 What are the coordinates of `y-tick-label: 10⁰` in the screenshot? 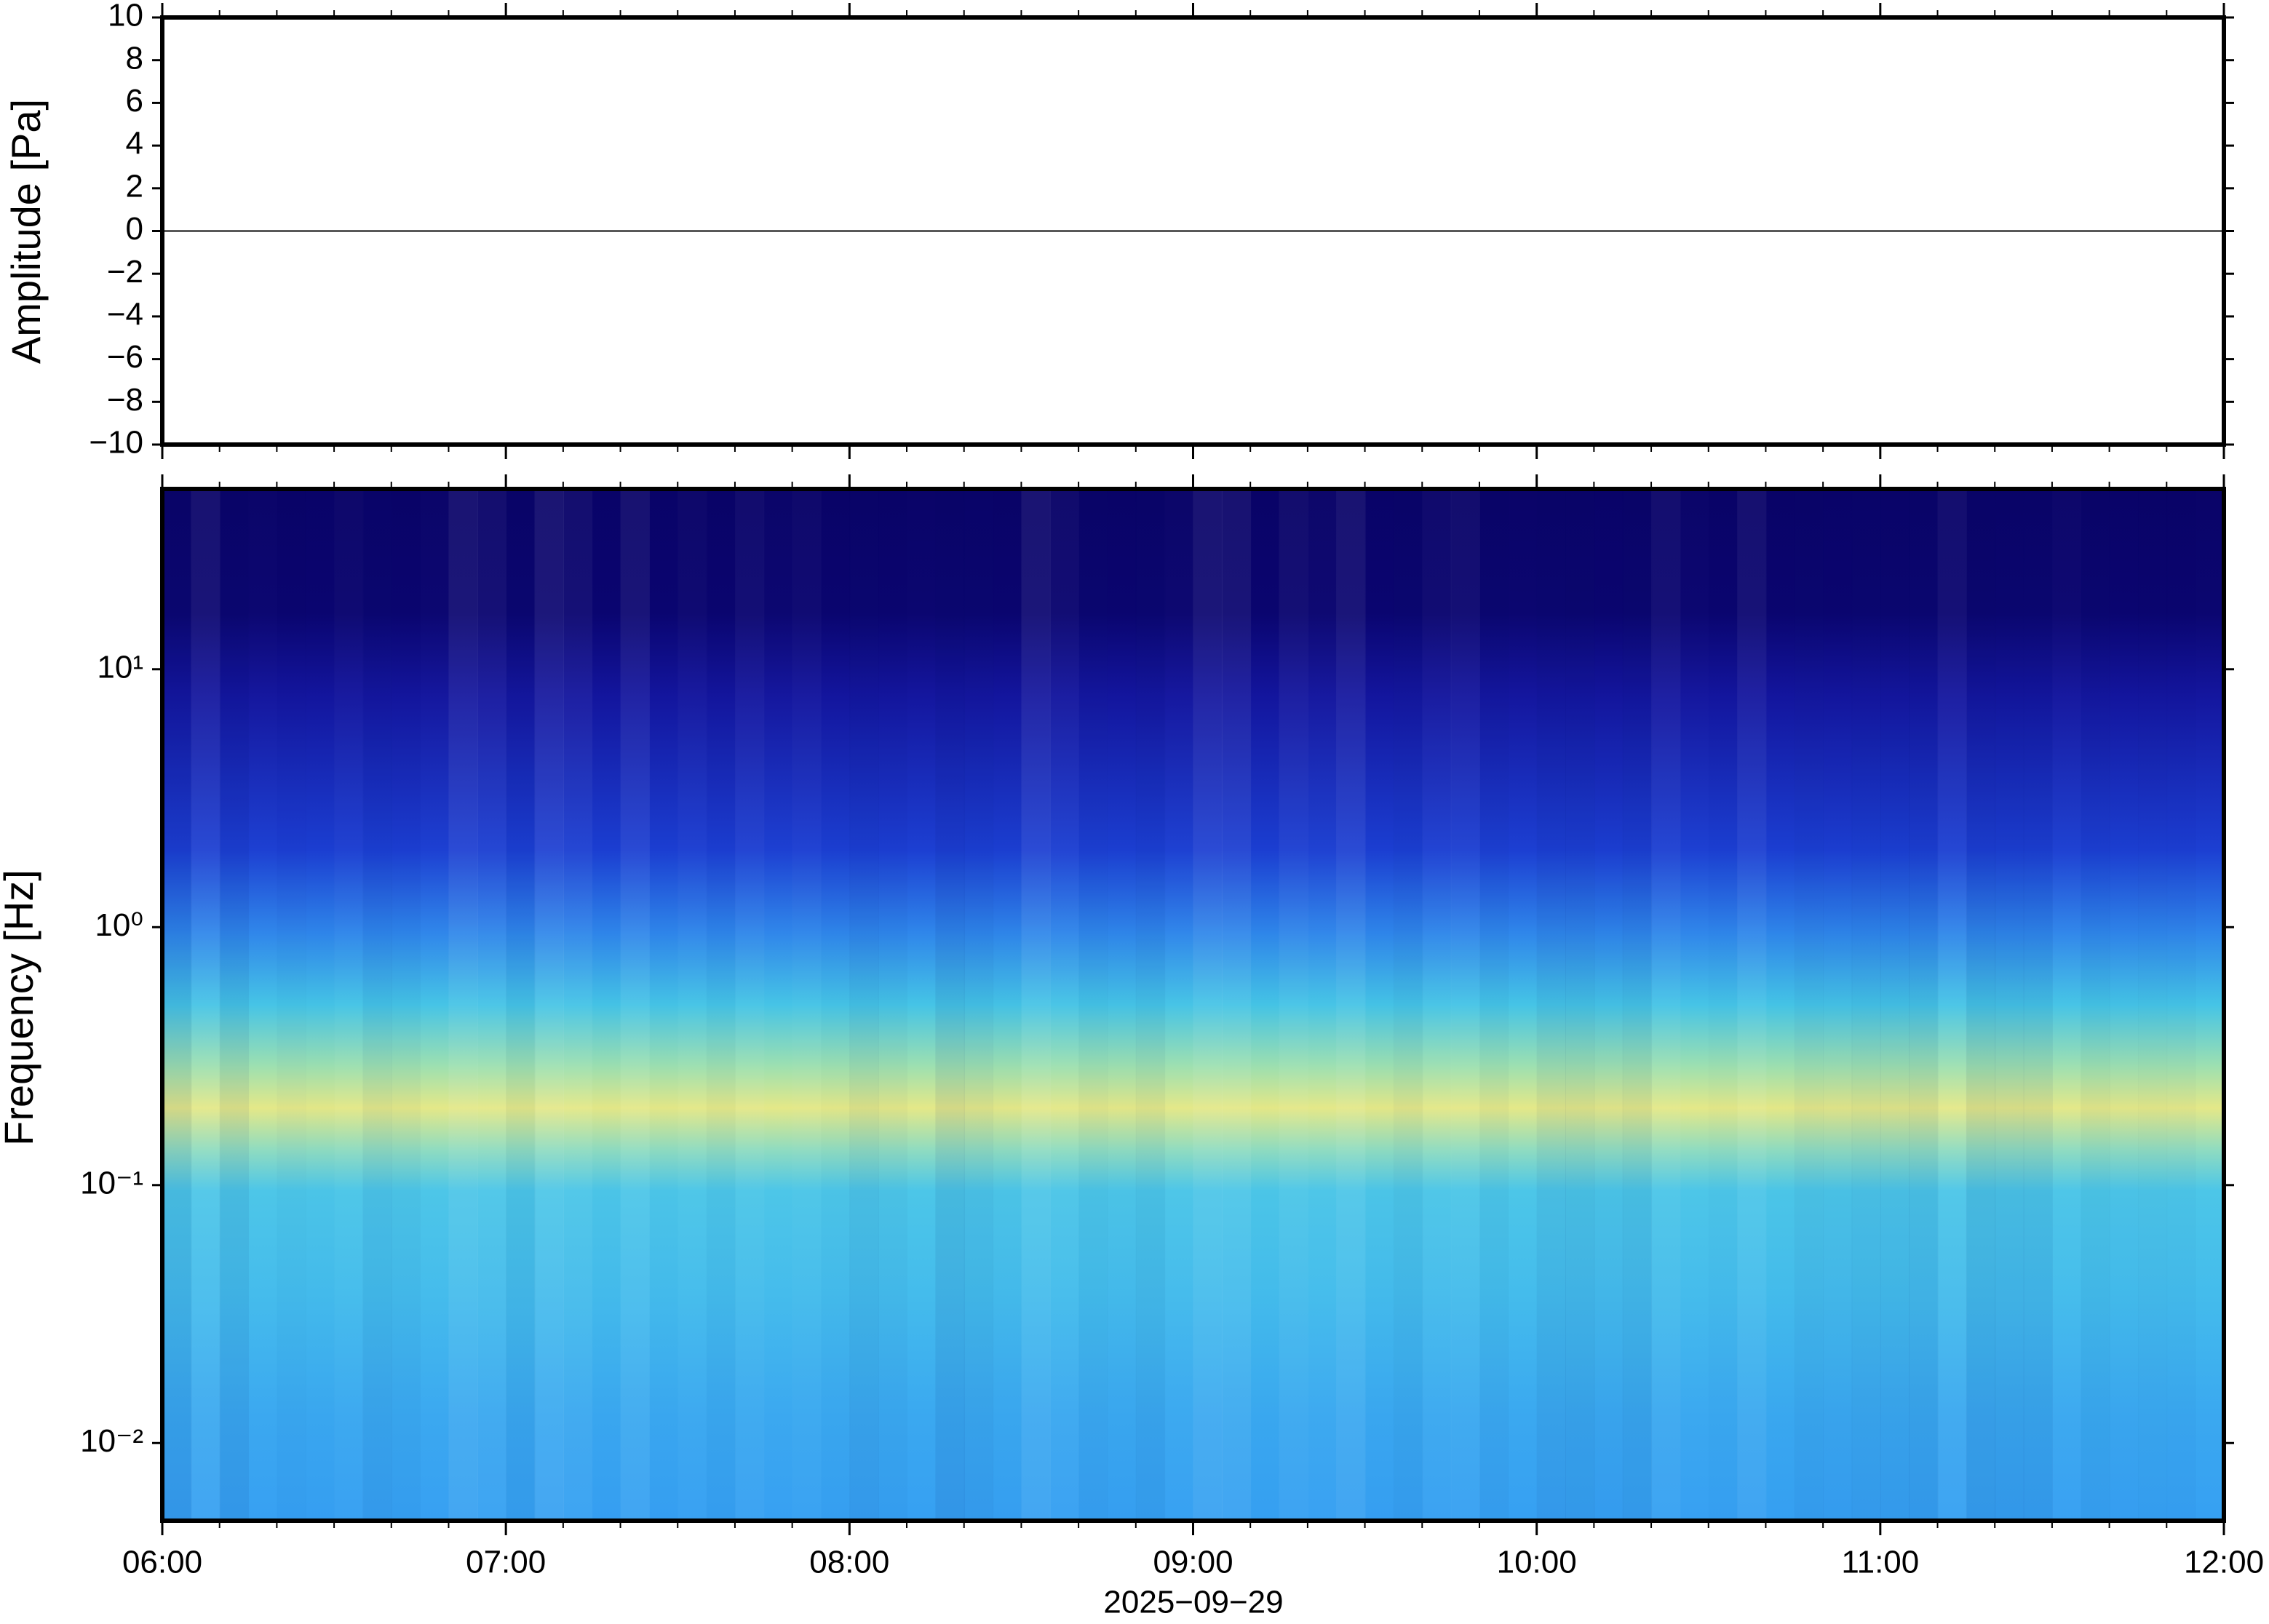 It's located at (119, 925).